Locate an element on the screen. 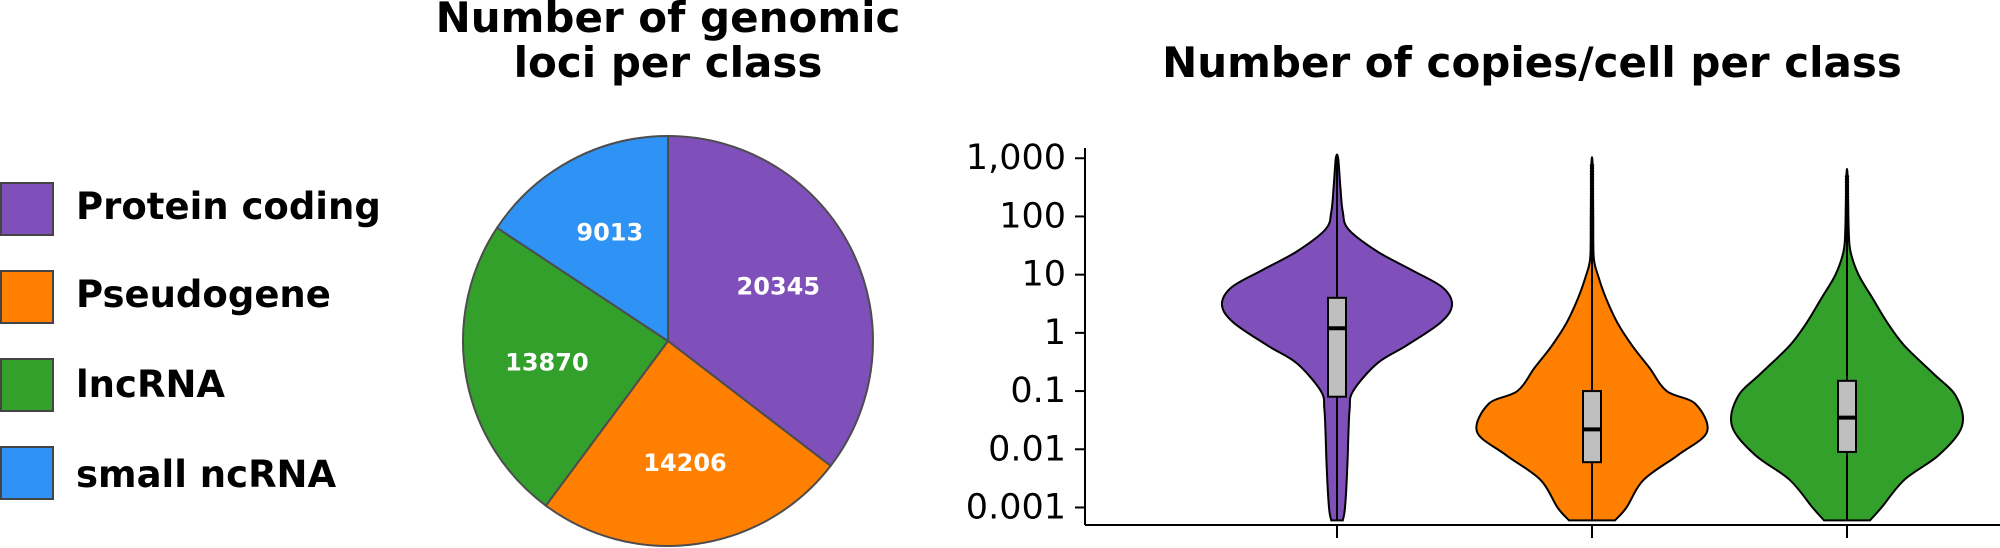  legend-swatch-protein-coding is located at coordinates (27, 209).